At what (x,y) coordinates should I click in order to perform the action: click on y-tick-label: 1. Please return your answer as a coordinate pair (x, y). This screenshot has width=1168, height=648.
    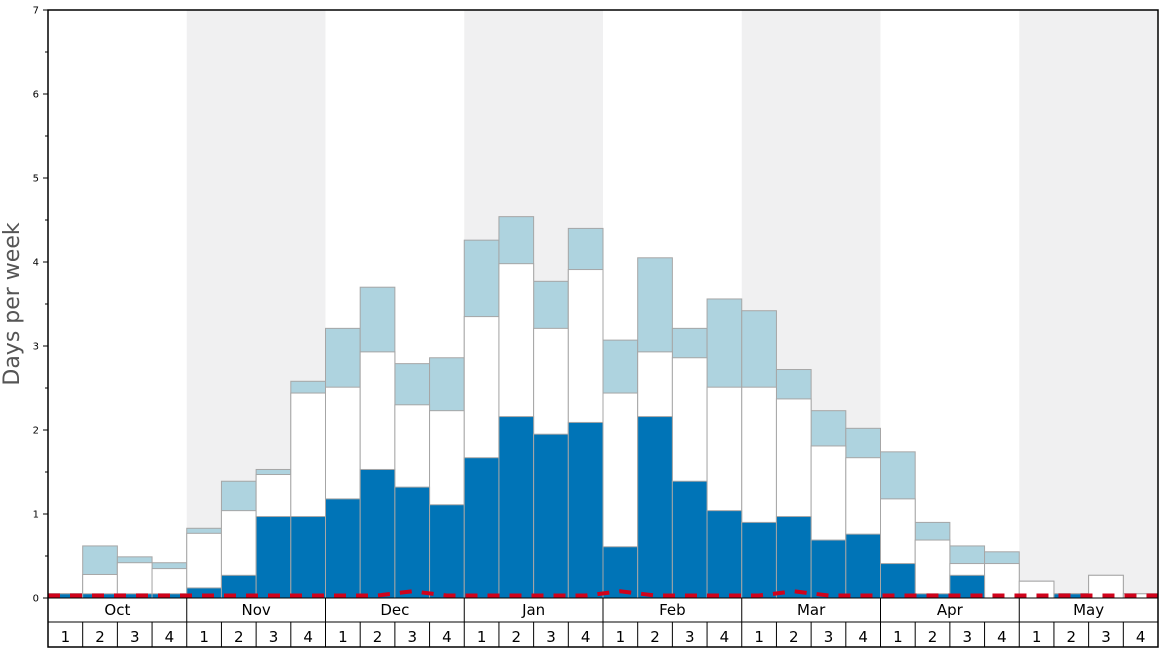
    Looking at the image, I should click on (36, 515).